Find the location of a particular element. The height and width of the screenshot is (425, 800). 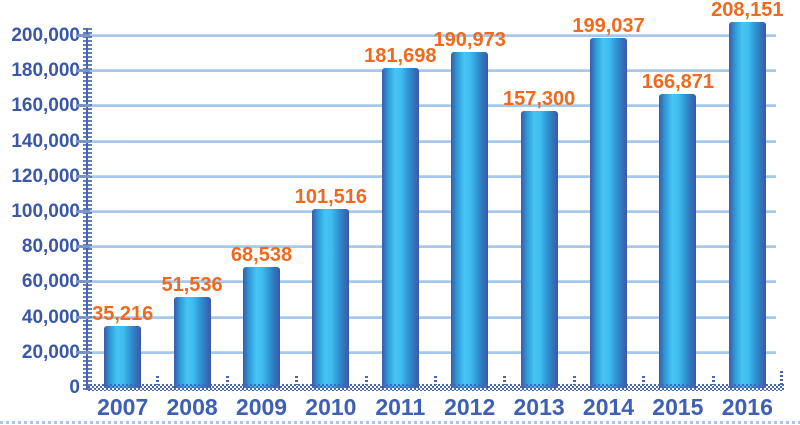

y-tick-label-20,000: 20,000 is located at coordinates (50, 352).